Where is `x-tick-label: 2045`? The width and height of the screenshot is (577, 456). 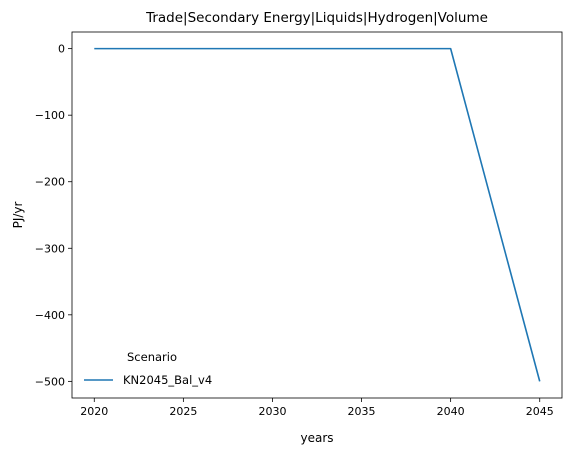
x-tick-label: 2045 is located at coordinates (540, 411).